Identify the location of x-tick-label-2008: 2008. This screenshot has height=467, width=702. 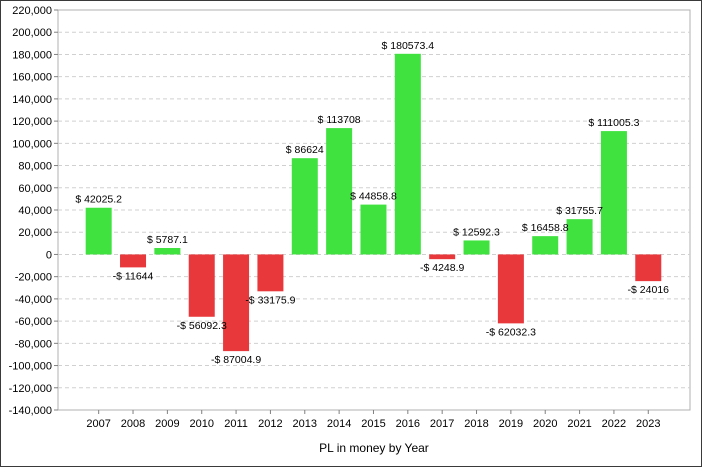
(133, 424).